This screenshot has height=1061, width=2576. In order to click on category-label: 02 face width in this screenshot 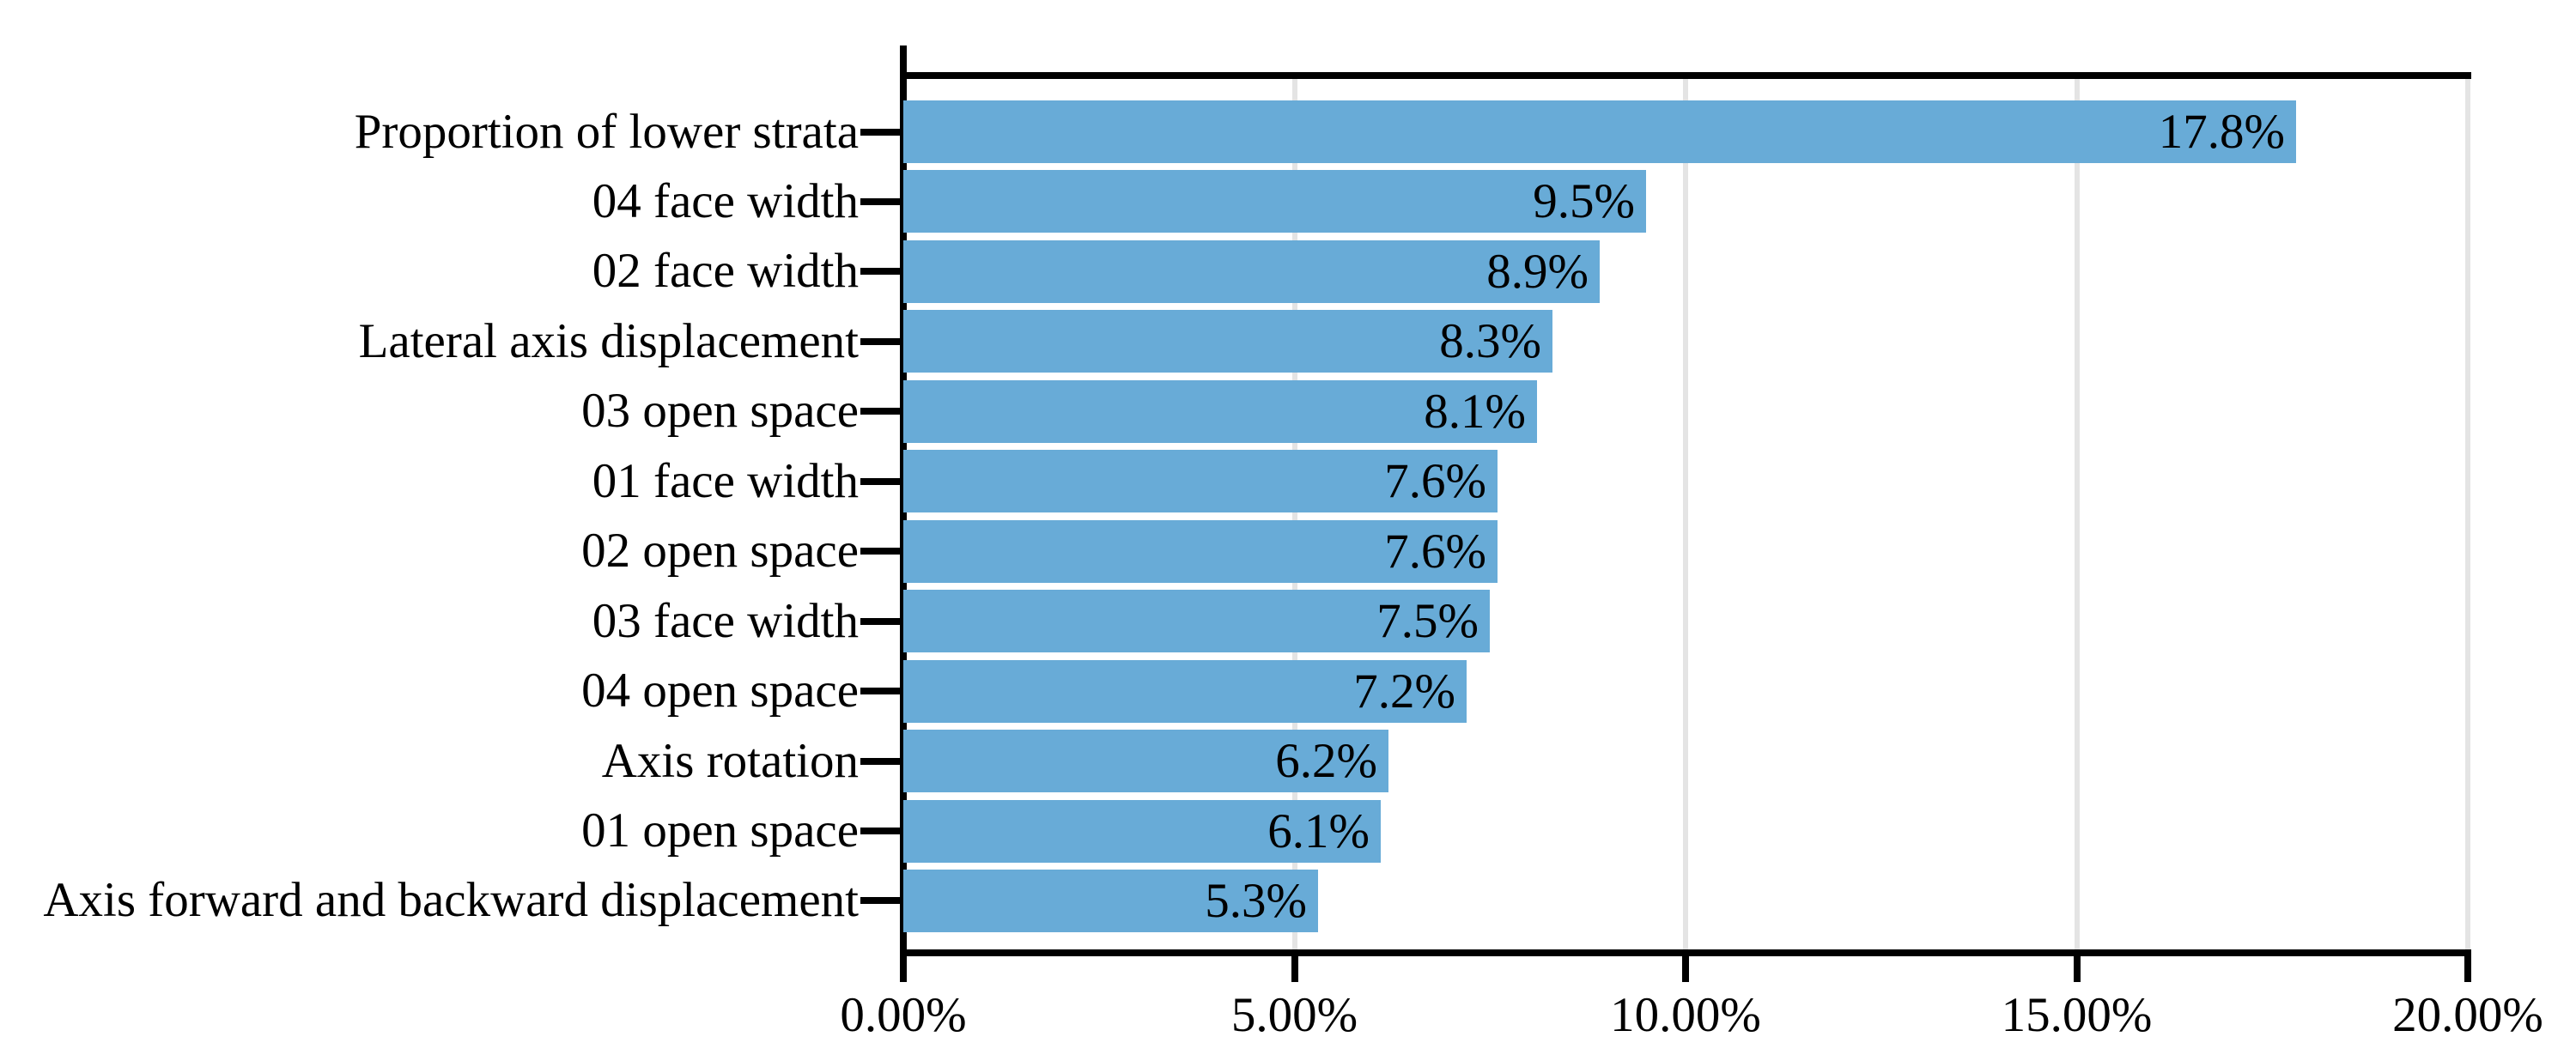, I will do `click(726, 271)`.